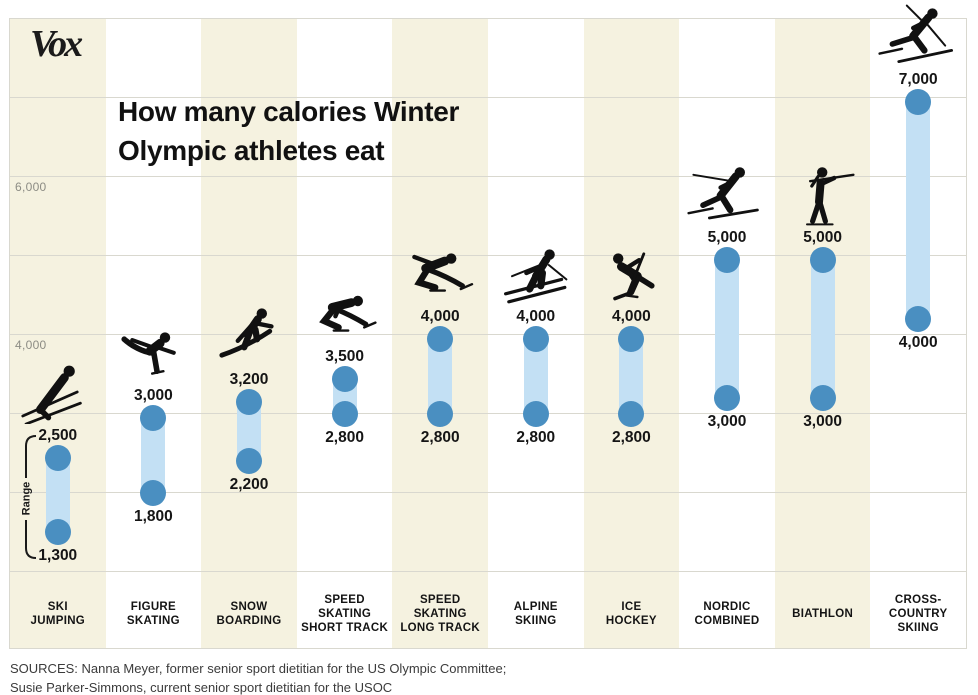 The height and width of the screenshot is (695, 978). I want to click on sport-name-label: SNOW BOARDING, so click(249, 614).